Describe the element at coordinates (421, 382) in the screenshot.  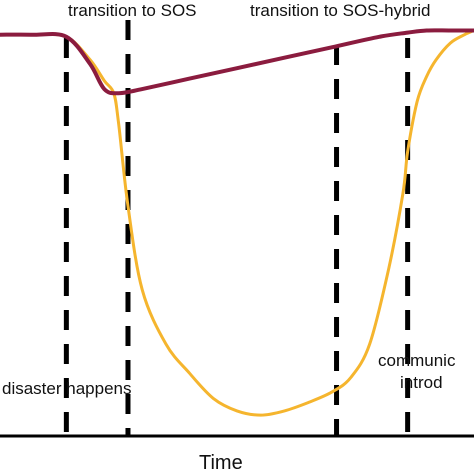
I see `annotation-community-line2: introd` at that location.